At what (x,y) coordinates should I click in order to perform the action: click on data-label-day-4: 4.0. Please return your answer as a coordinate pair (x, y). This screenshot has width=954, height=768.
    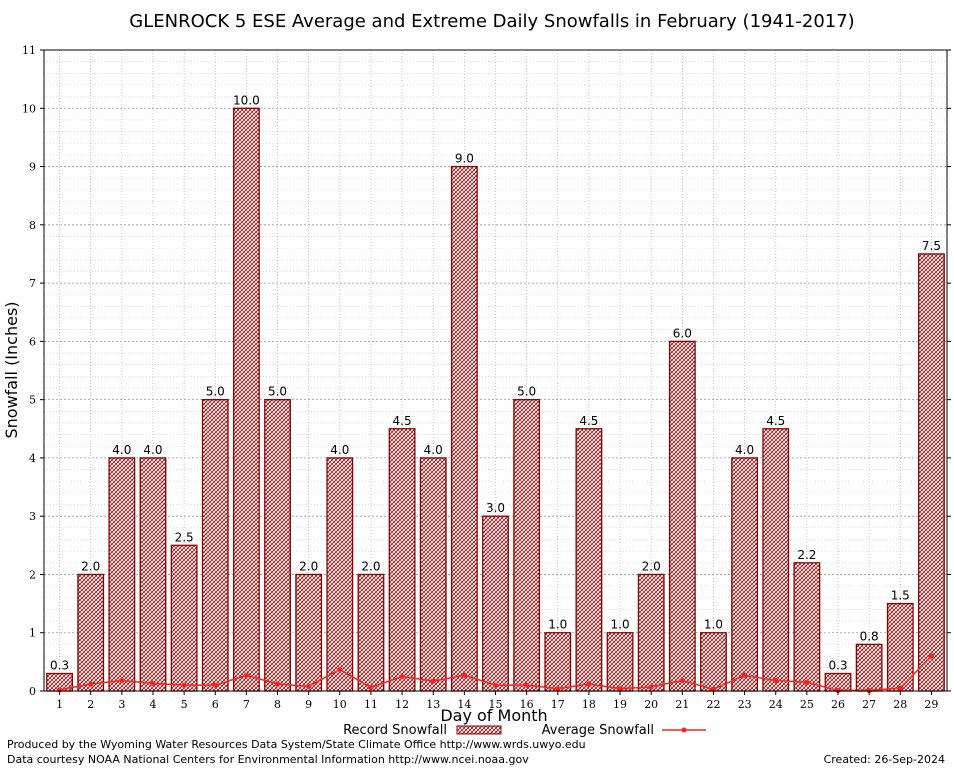
    Looking at the image, I should click on (152, 450).